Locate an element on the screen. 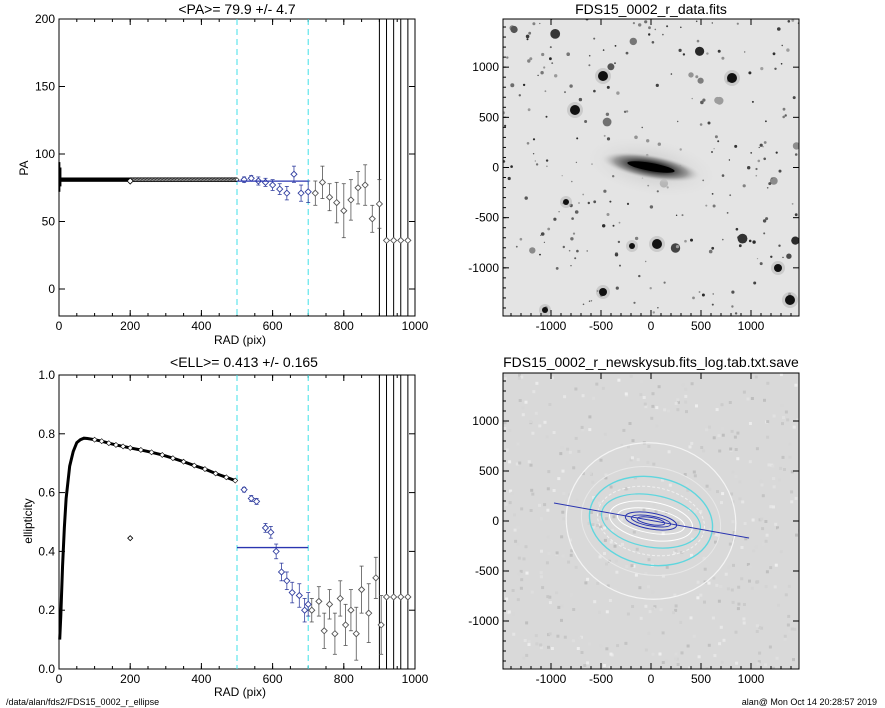 The height and width of the screenshot is (708, 885). ell-ylabel: ellipticity is located at coordinates (28, 520).